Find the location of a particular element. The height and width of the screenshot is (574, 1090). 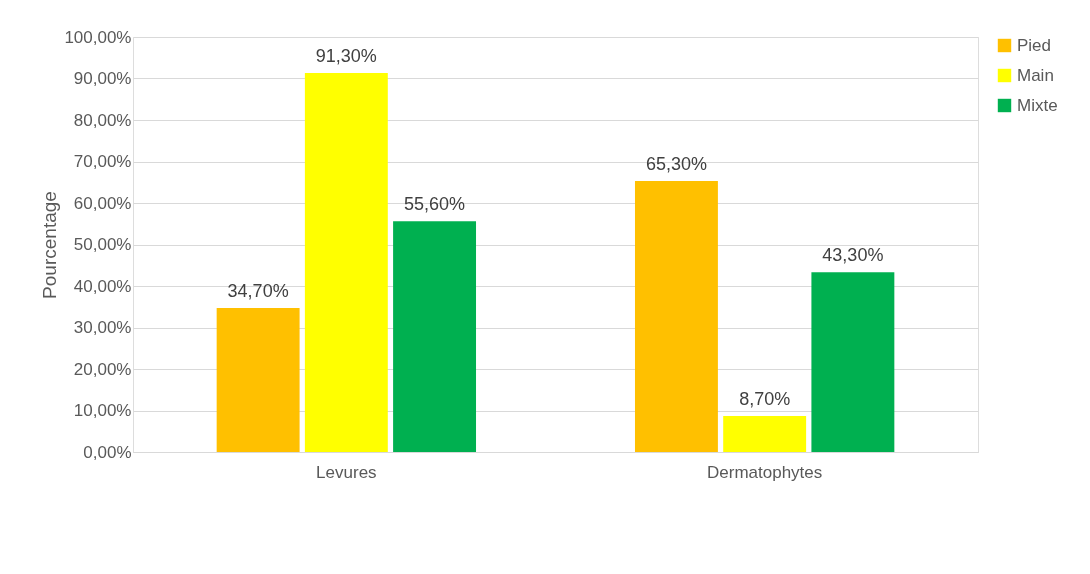

y-tick-label: 30,00% is located at coordinates (102, 327).